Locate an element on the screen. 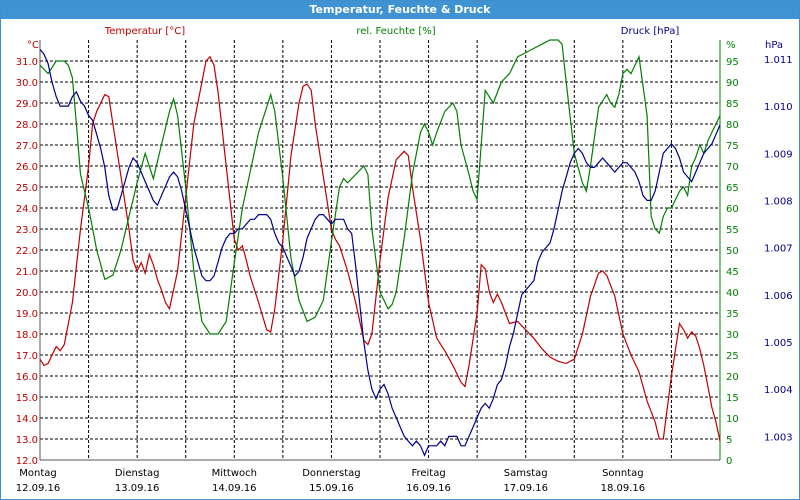 The width and height of the screenshot is (800, 500). temperature-tick-label: 27.0 is located at coordinates (27, 146).